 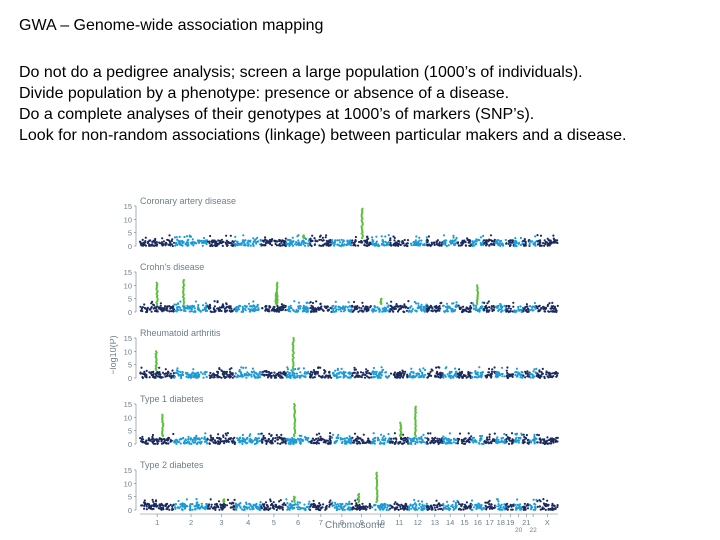 What do you see at coordinates (248, 522) in the screenshot?
I see `chromosome-tick-label: 4` at bounding box center [248, 522].